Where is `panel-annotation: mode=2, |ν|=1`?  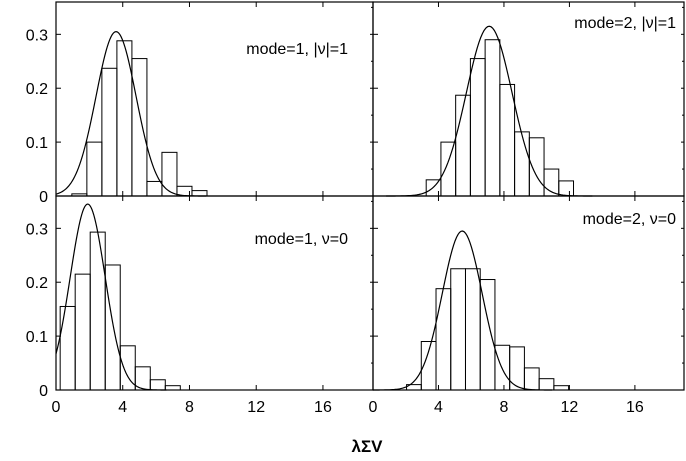
panel-annotation: mode=2, |ν|=1 is located at coordinates (625, 23).